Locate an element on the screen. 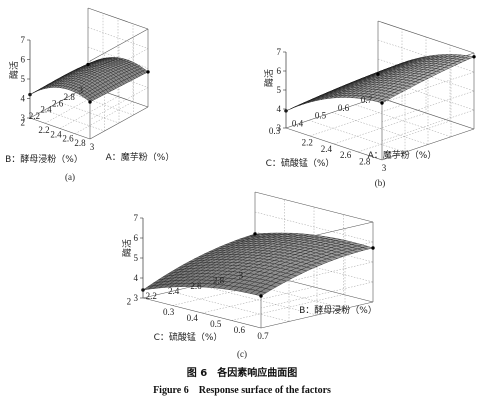  x-tick-label: 0.7 is located at coordinates (263, 336).